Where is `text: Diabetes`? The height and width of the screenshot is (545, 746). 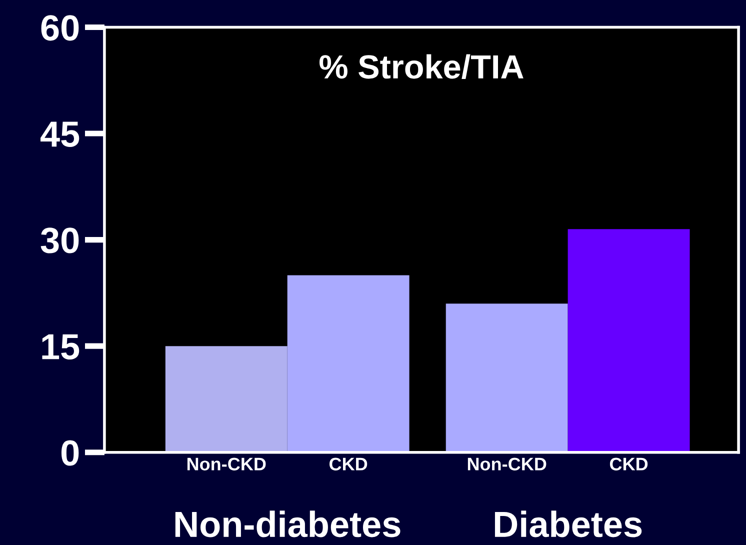
text: Diabetes is located at coordinates (568, 524).